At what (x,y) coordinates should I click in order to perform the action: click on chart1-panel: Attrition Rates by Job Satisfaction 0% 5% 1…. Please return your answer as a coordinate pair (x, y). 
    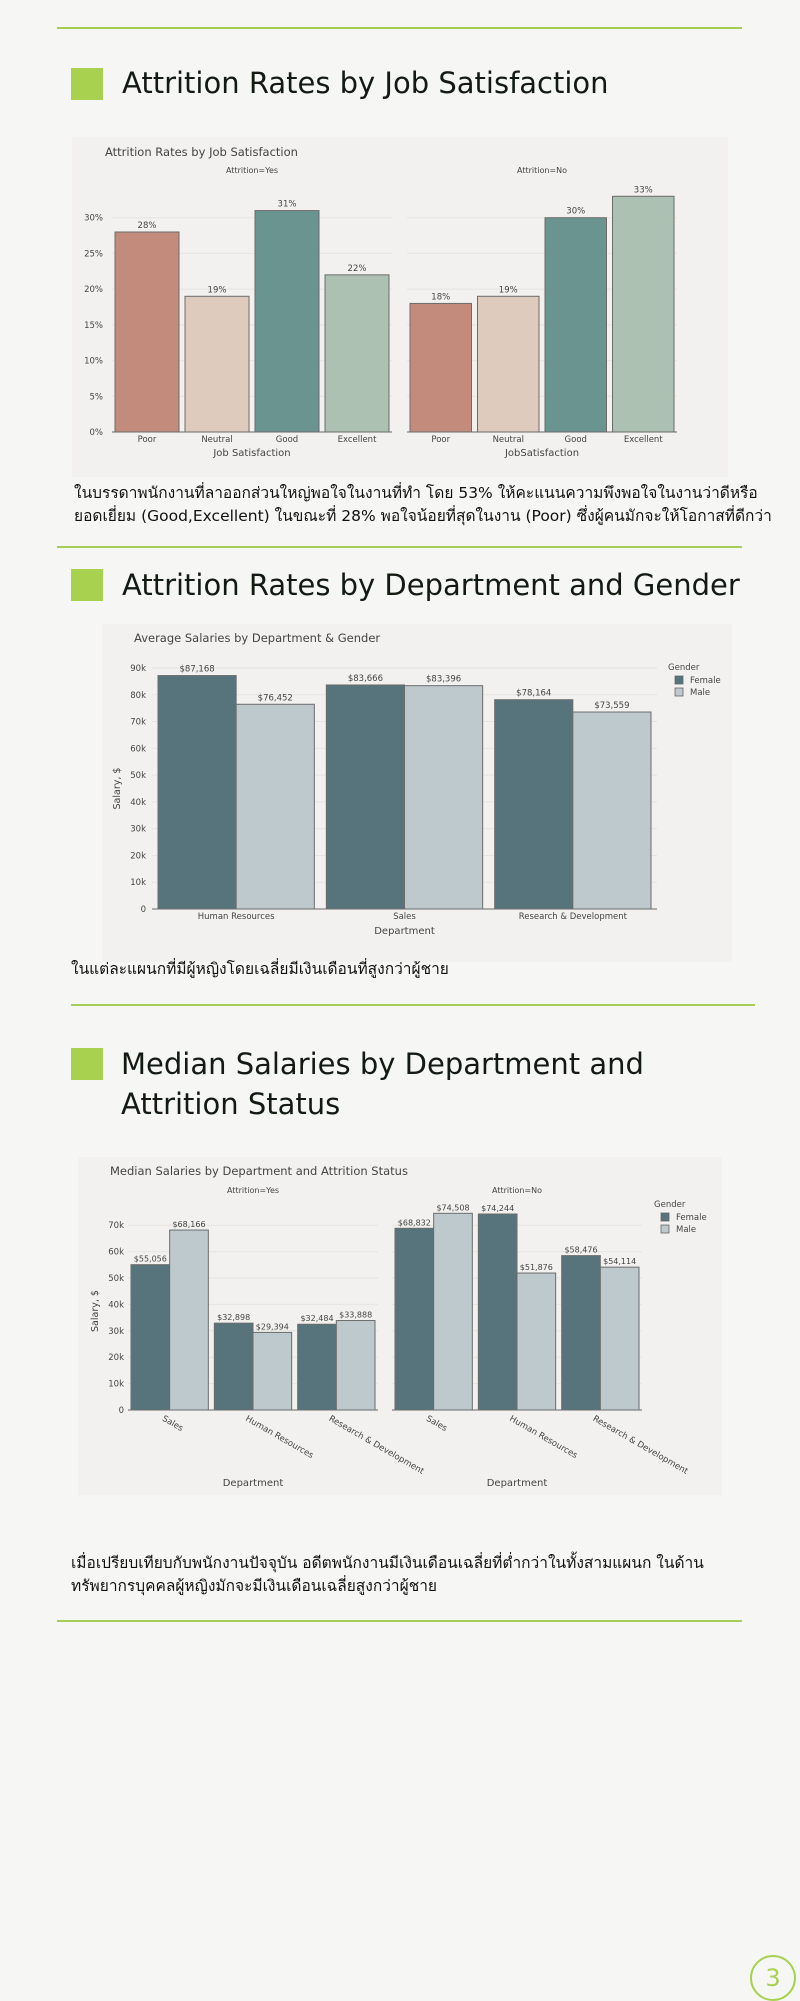
    Looking at the image, I should click on (400, 307).